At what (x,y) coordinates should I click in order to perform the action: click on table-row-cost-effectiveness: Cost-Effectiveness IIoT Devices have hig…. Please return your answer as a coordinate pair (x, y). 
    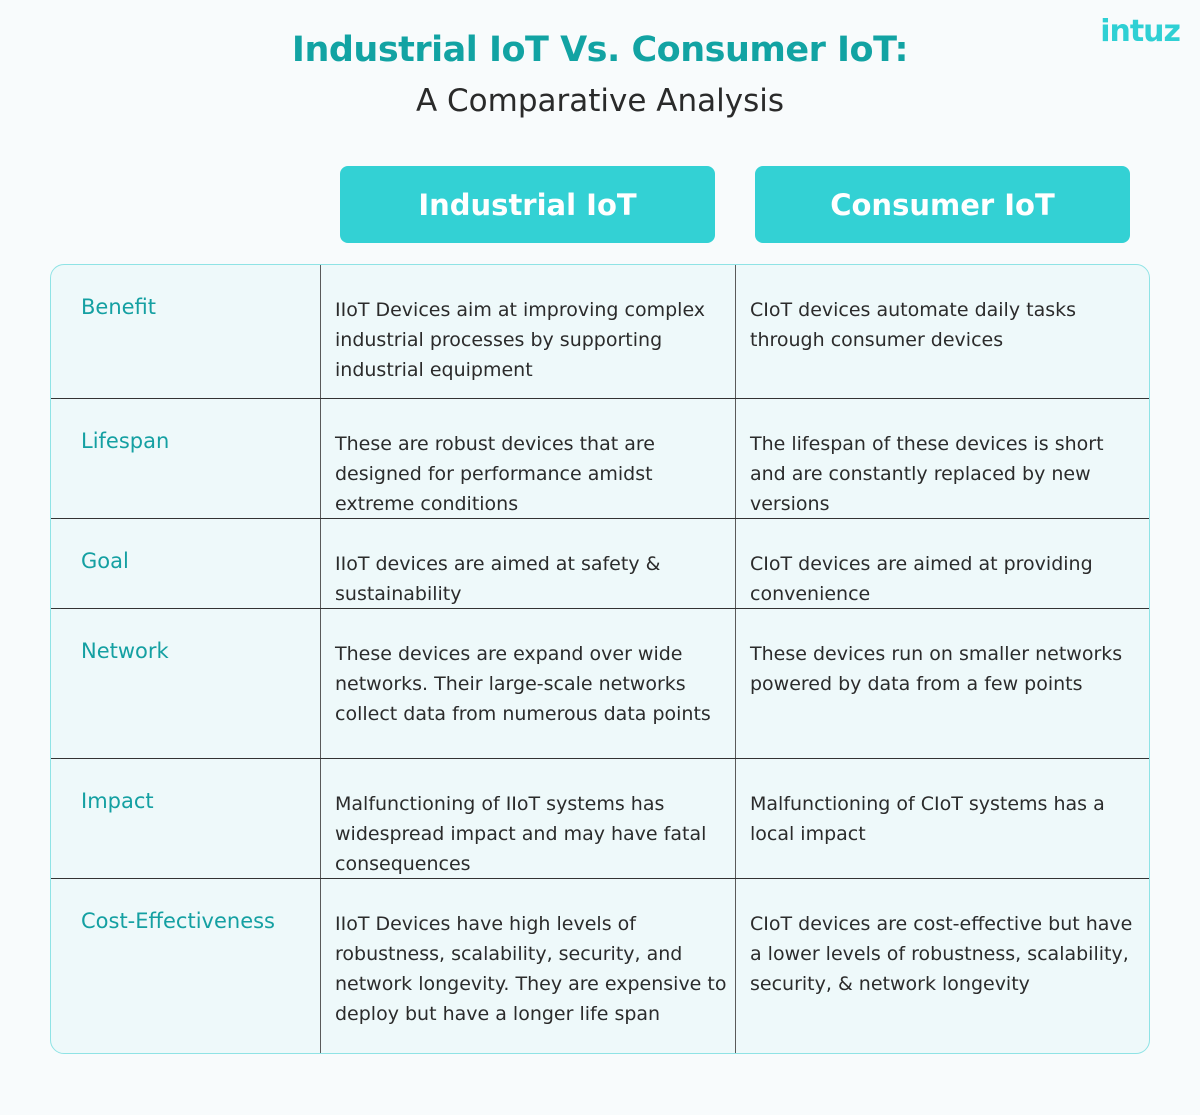
    Looking at the image, I should click on (600, 966).